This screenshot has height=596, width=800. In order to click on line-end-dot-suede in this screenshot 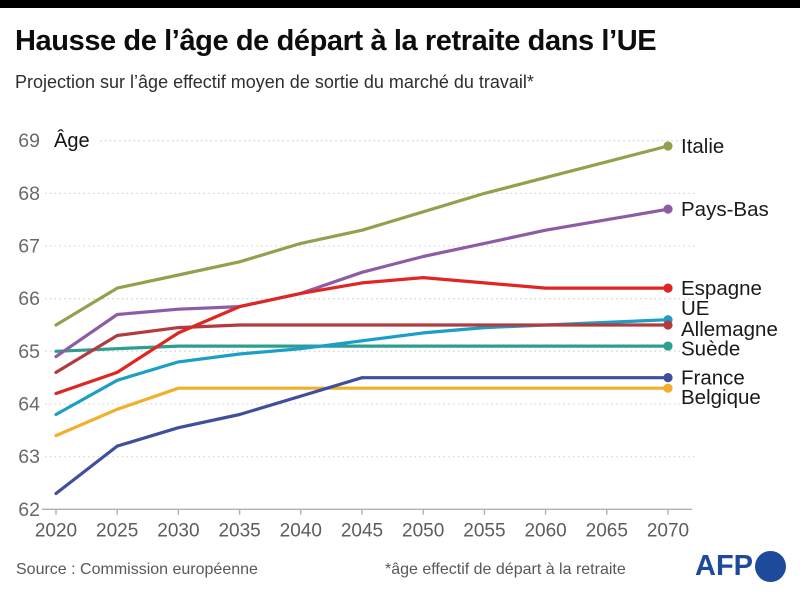, I will do `click(668, 346)`.